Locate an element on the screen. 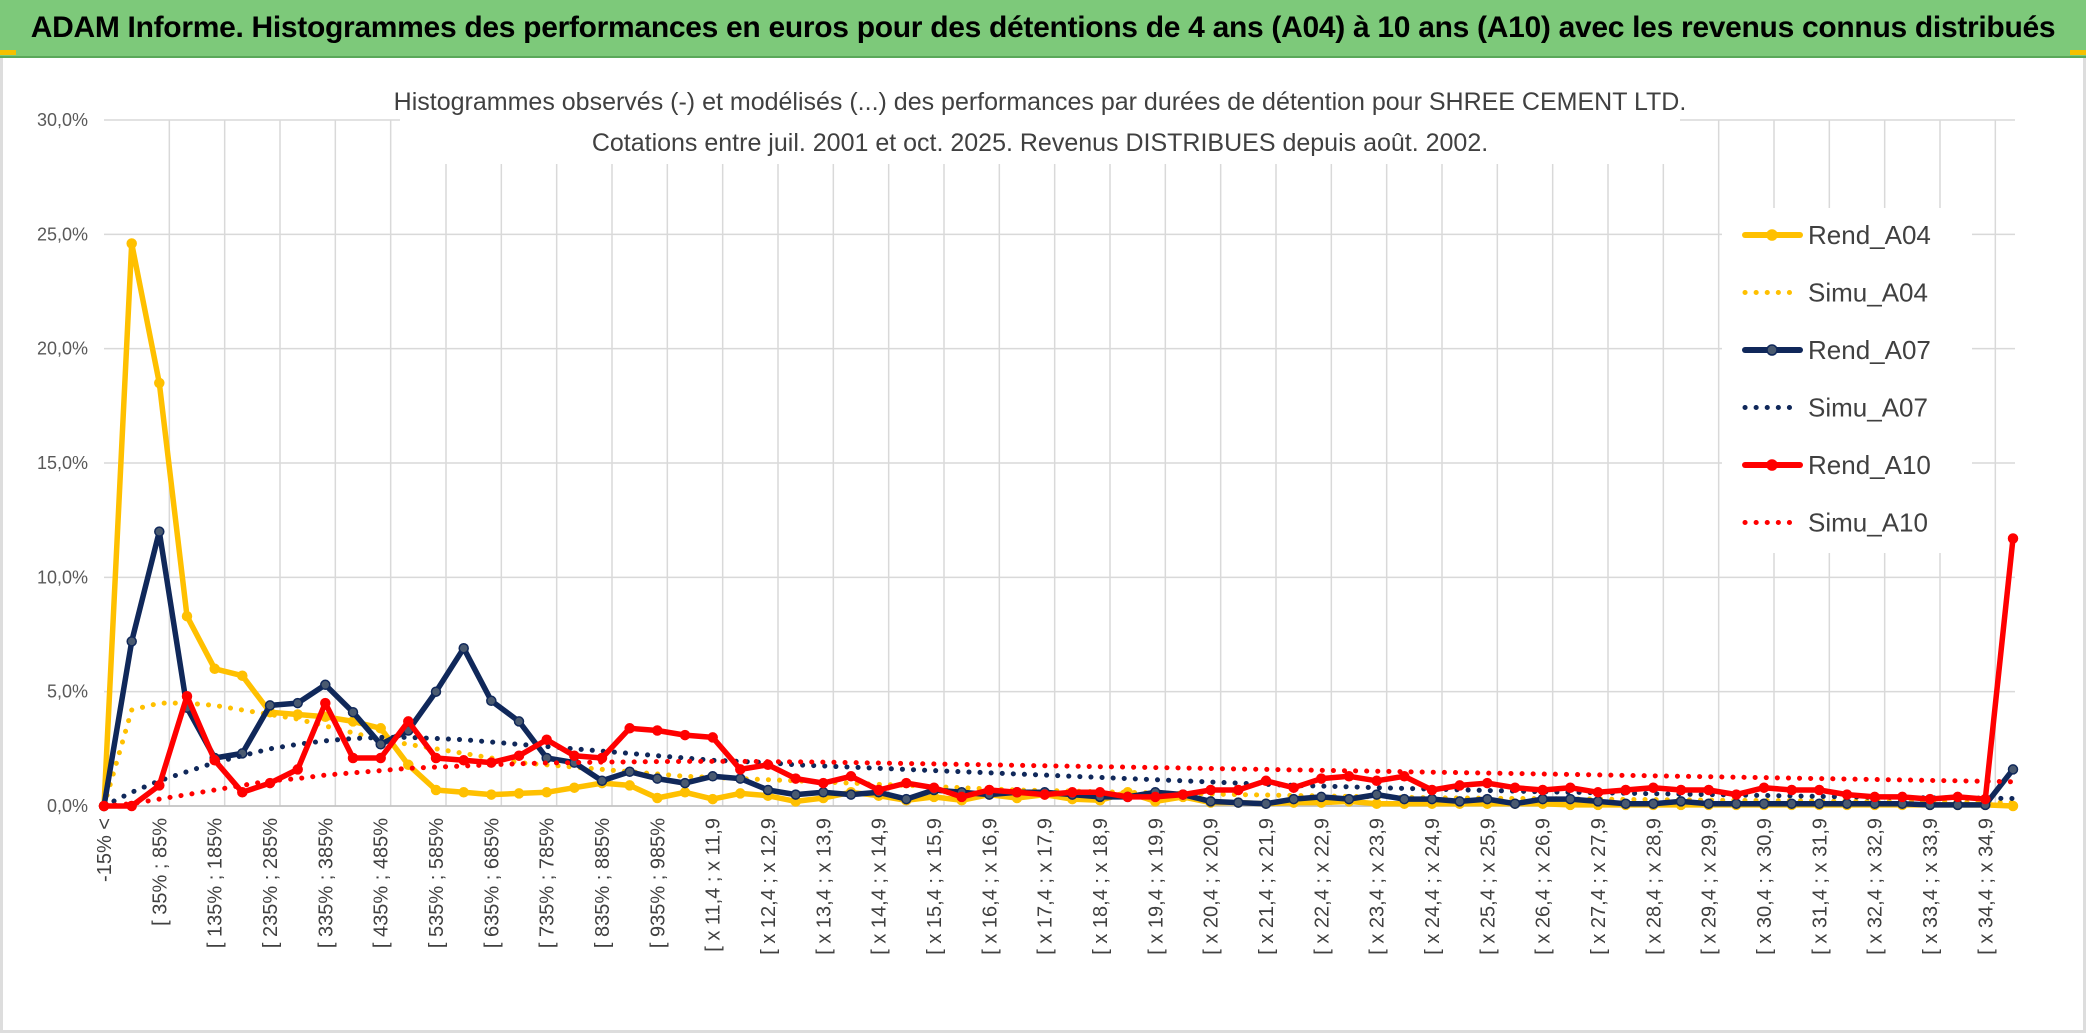 The height and width of the screenshot is (1033, 2086). x-tick-label: [ x 15,4 ; x 15,9 is located at coordinates (935, 886).